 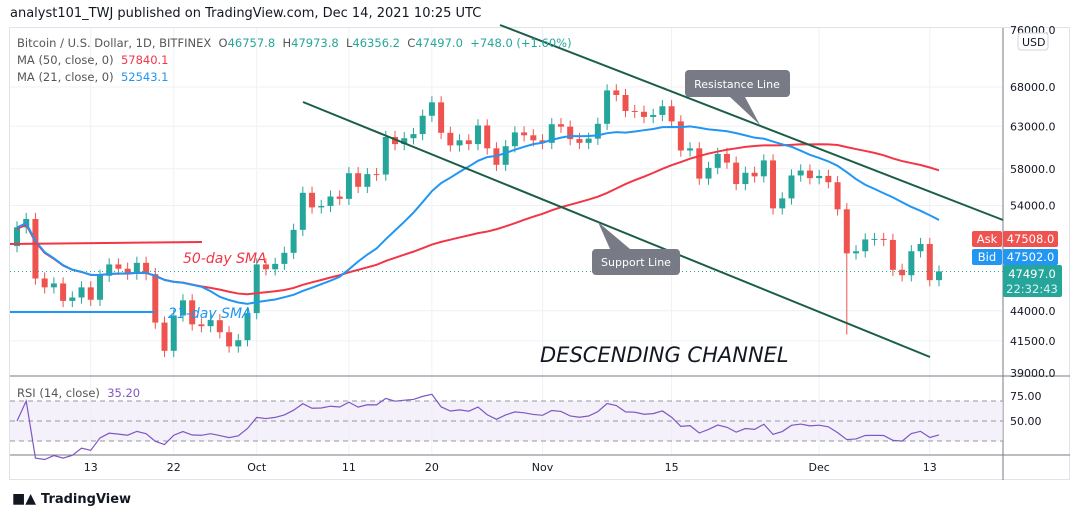 I want to click on last-price: 47497.0, so click(x=1032, y=274).